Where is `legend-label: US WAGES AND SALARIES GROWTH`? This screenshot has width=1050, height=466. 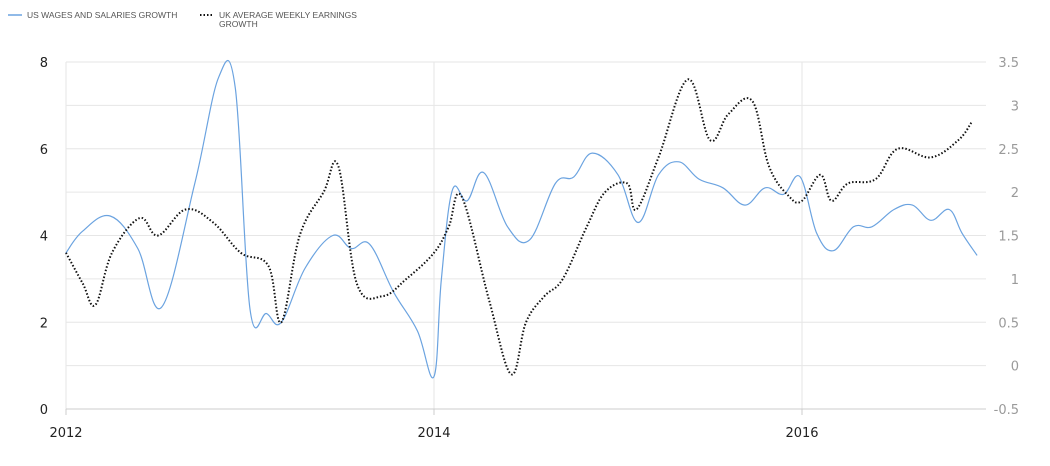 legend-label: US WAGES AND SALARIES GROWTH is located at coordinates (102, 15).